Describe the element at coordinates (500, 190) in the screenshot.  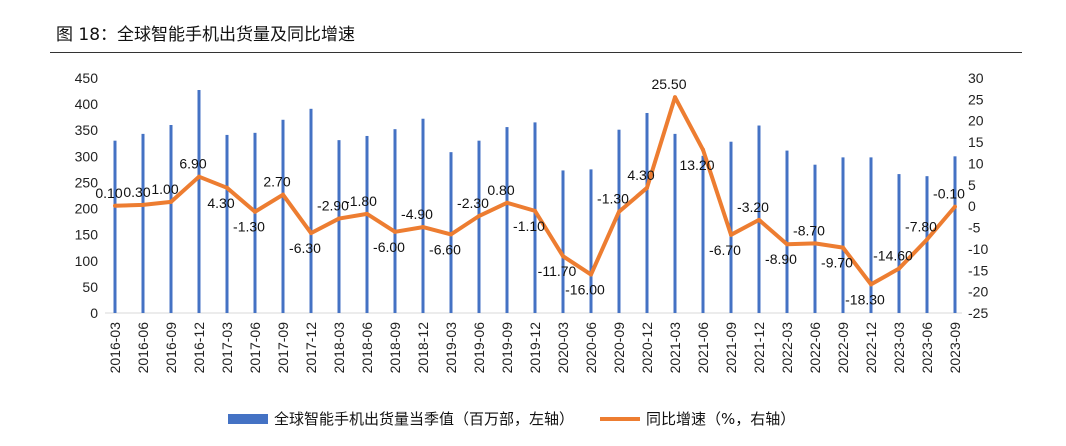
I see `data-label: 0.80` at that location.